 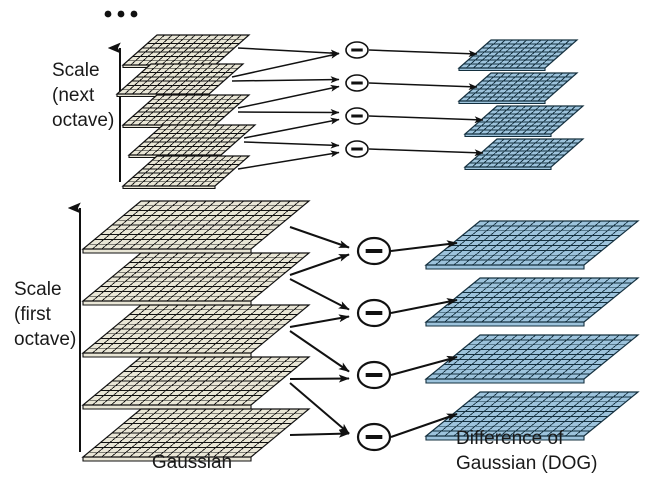 What do you see at coordinates (83, 95) in the screenshot?
I see `scale-axis-label-next-octave: Scale (next octave)` at bounding box center [83, 95].